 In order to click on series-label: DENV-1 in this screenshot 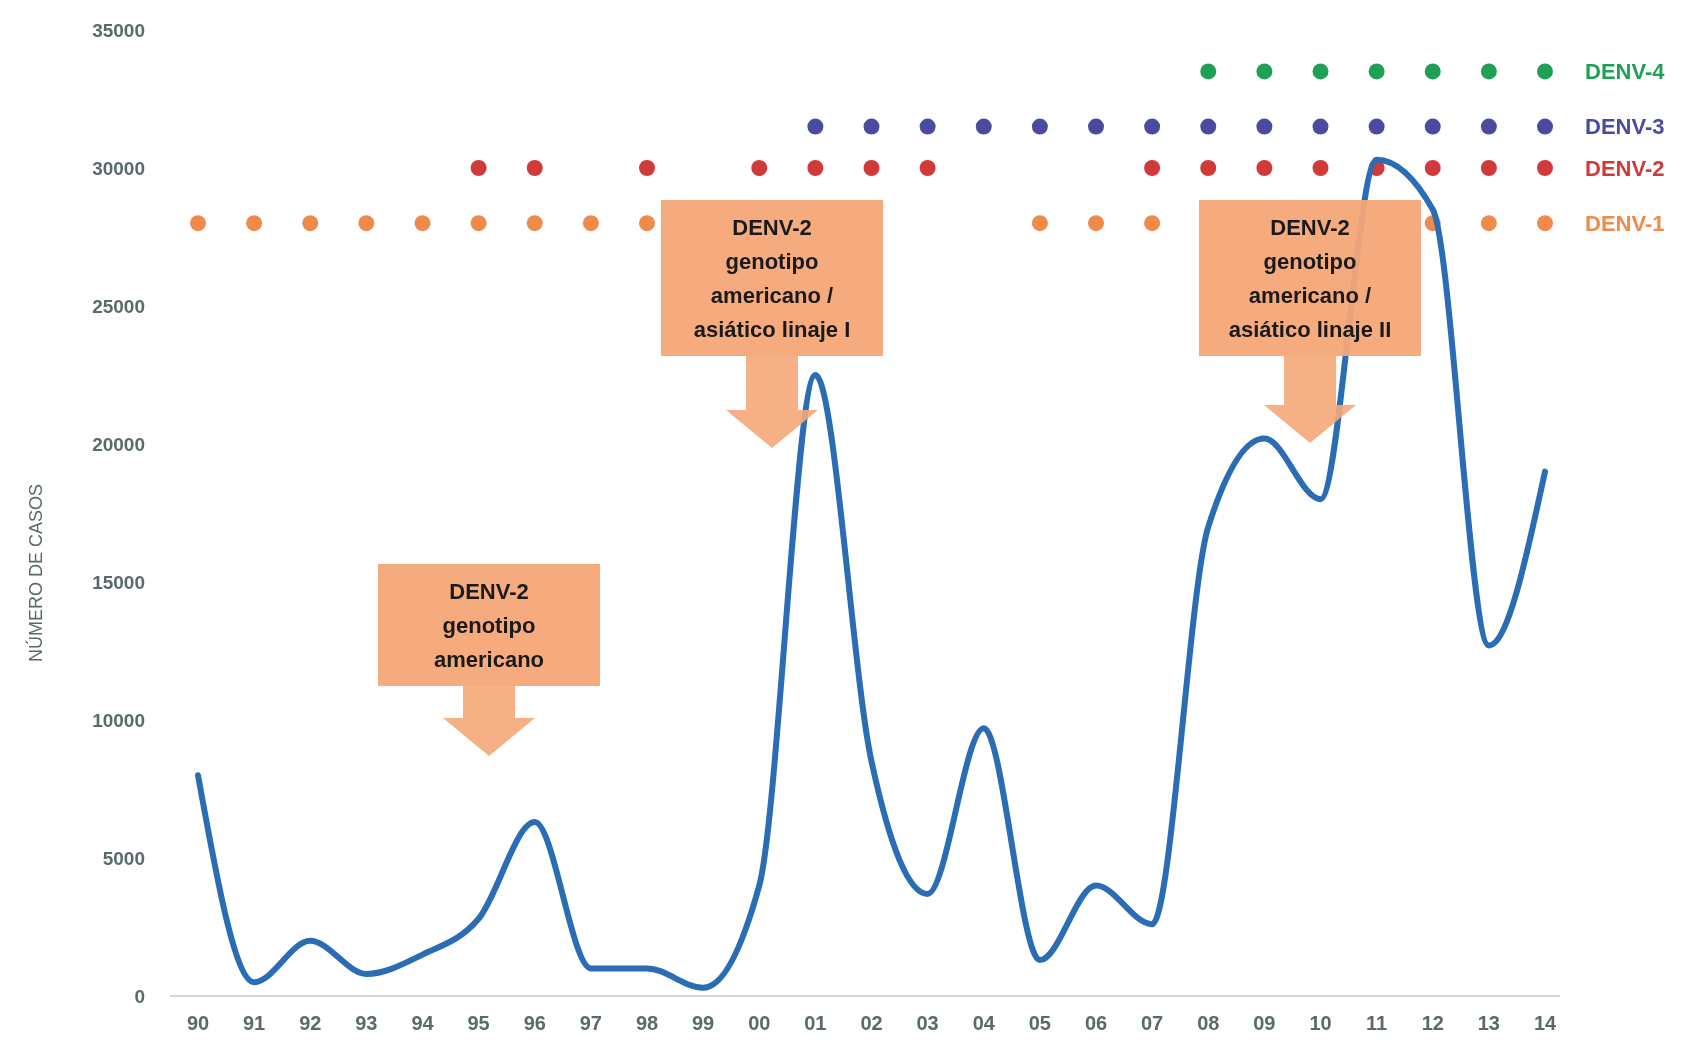, I will do `click(1625, 223)`.